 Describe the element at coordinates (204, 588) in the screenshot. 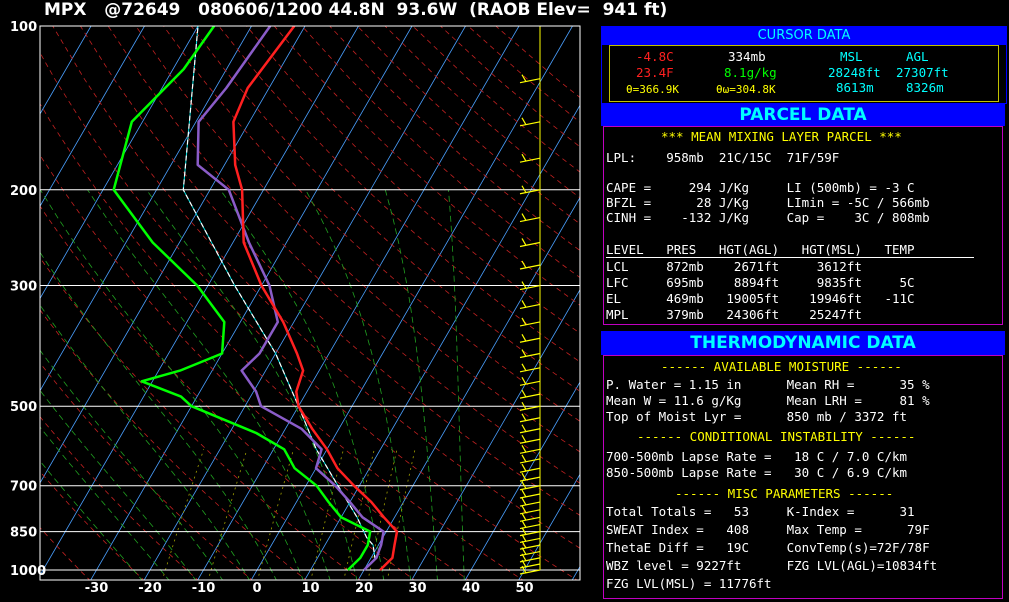

I see `temperature-tick-label: -10` at that location.